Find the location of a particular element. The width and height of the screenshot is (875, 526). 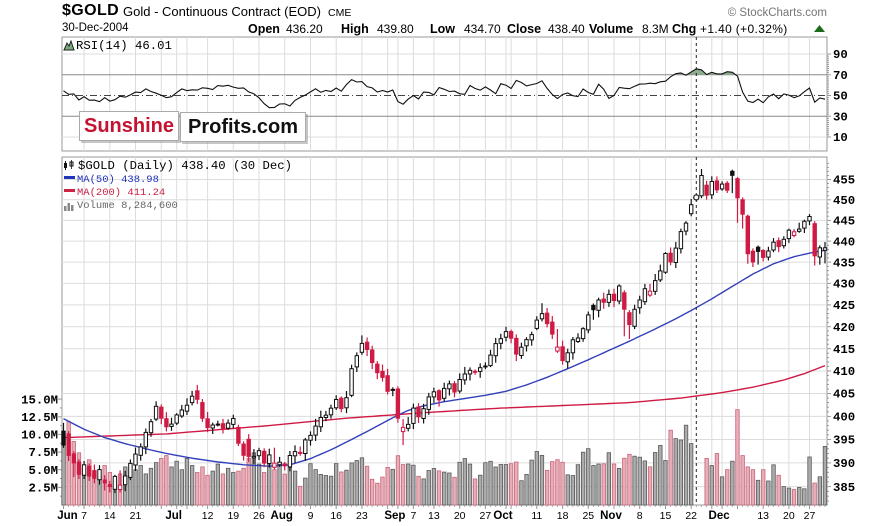

svg-text: 15 is located at coordinates (666, 516).